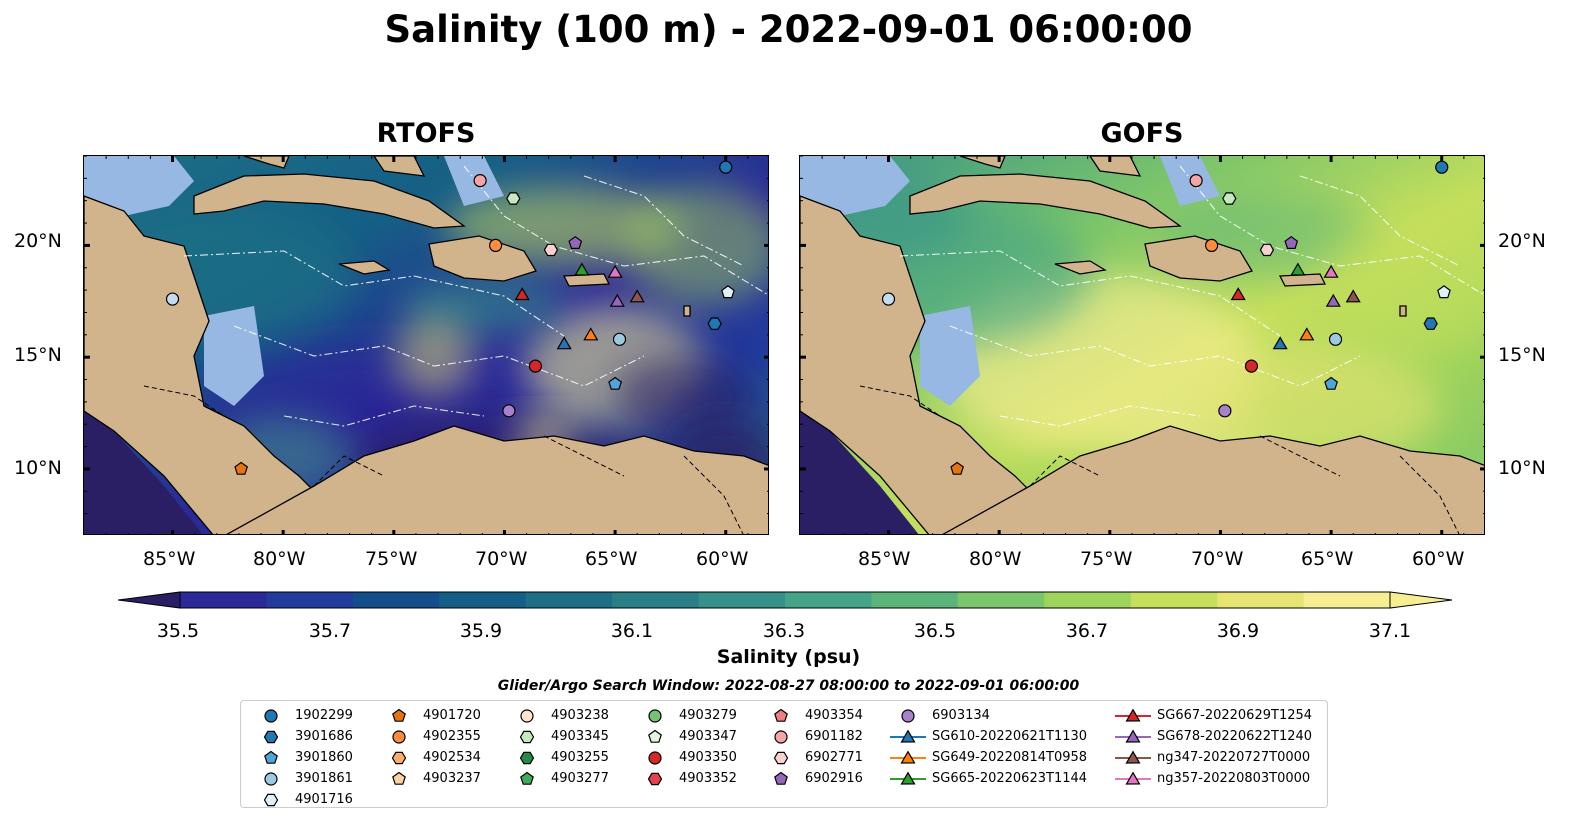  I want to click on lat-tick-15-right: 15°N, so click(1522, 355).